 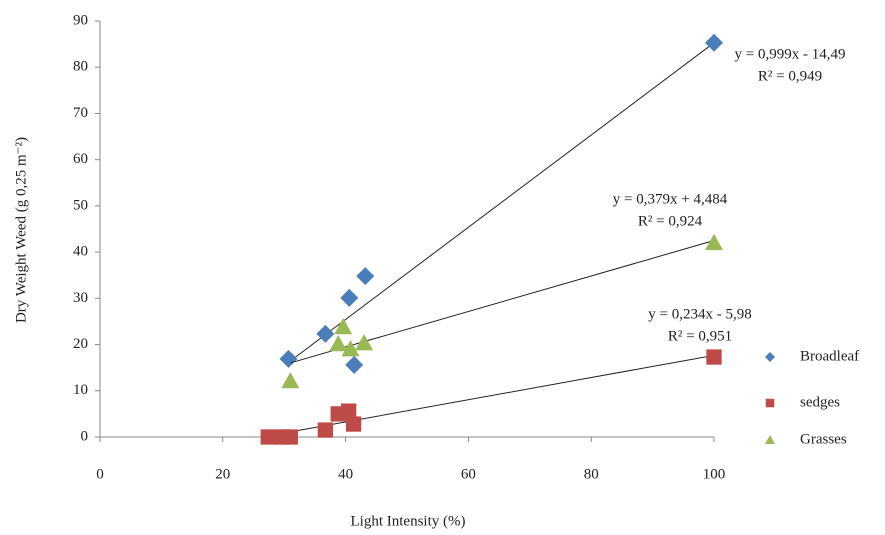 What do you see at coordinates (80, 298) in the screenshot?
I see `y-tick-label: 30` at bounding box center [80, 298].